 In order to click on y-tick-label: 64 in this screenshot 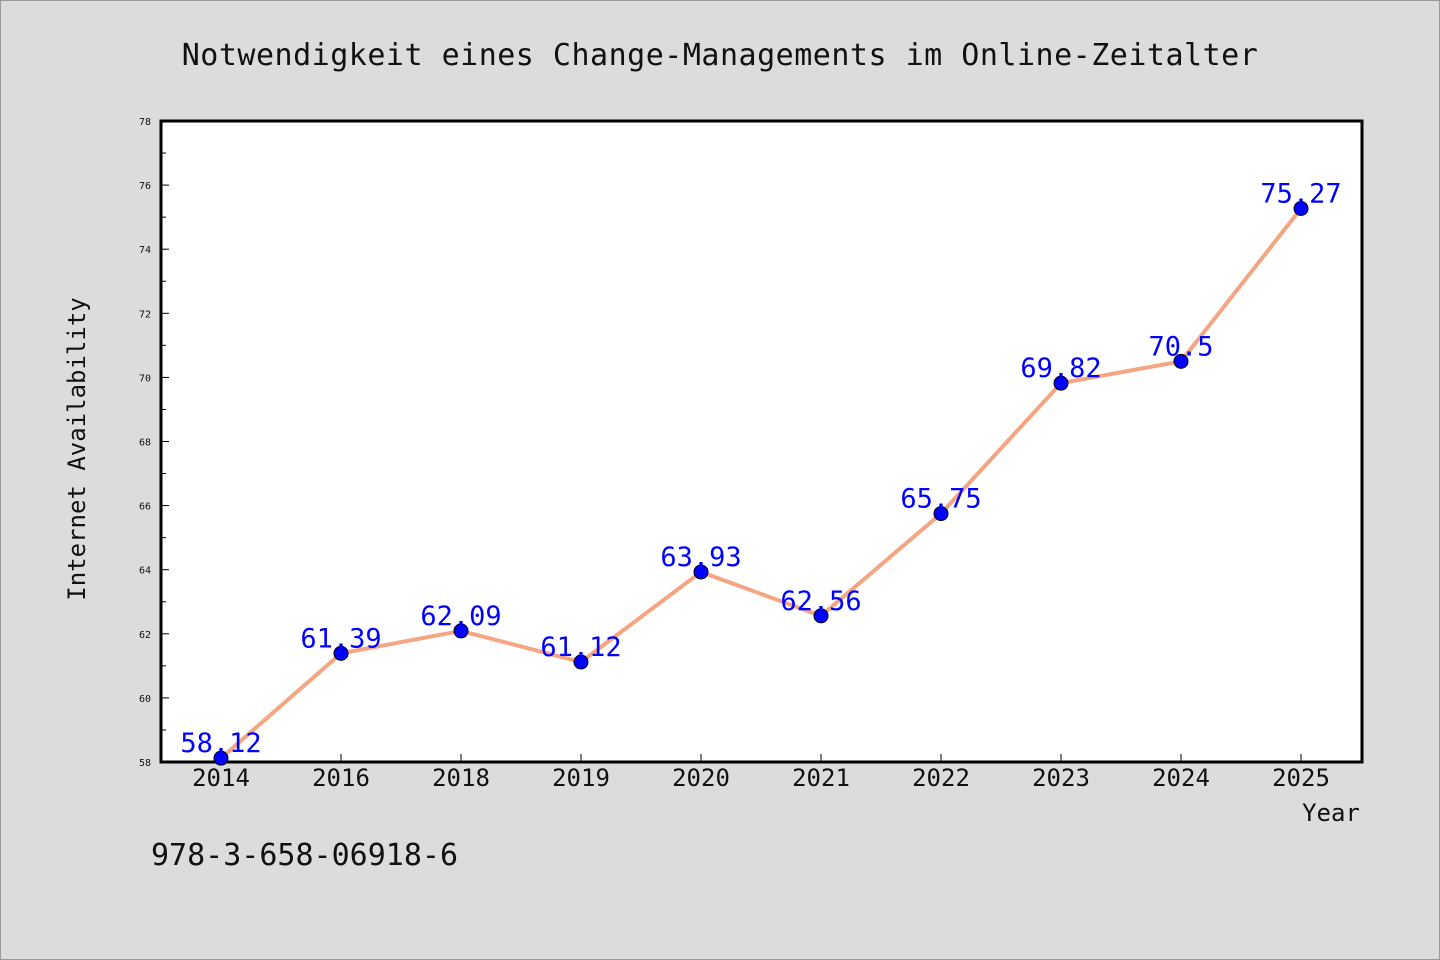, I will do `click(145, 571)`.